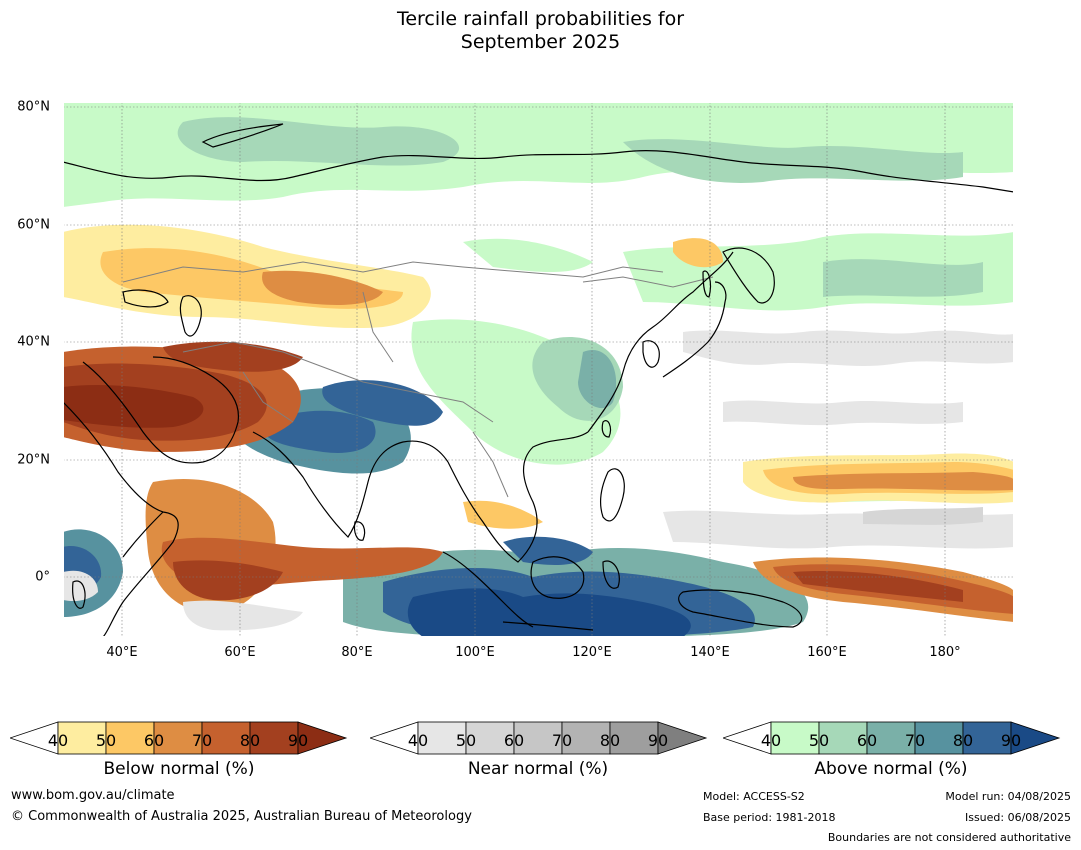  I want to click on near-extend-high, so click(682, 738).